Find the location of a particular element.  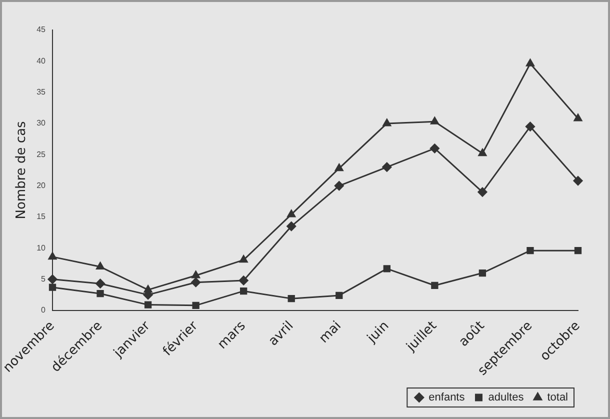

legend-label: enfants is located at coordinates (447, 398).